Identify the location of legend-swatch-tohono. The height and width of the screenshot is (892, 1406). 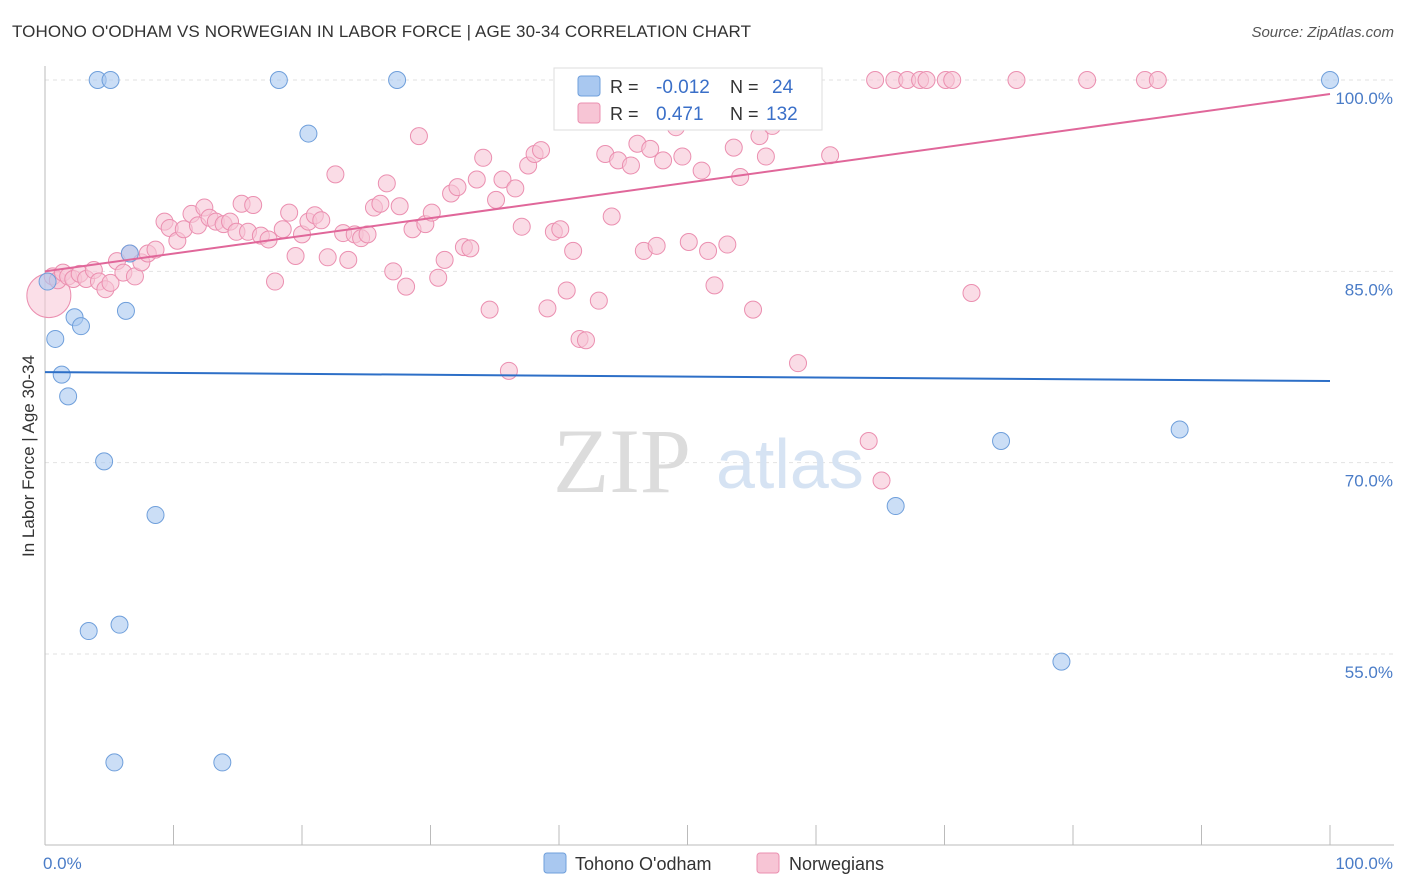
(589, 86).